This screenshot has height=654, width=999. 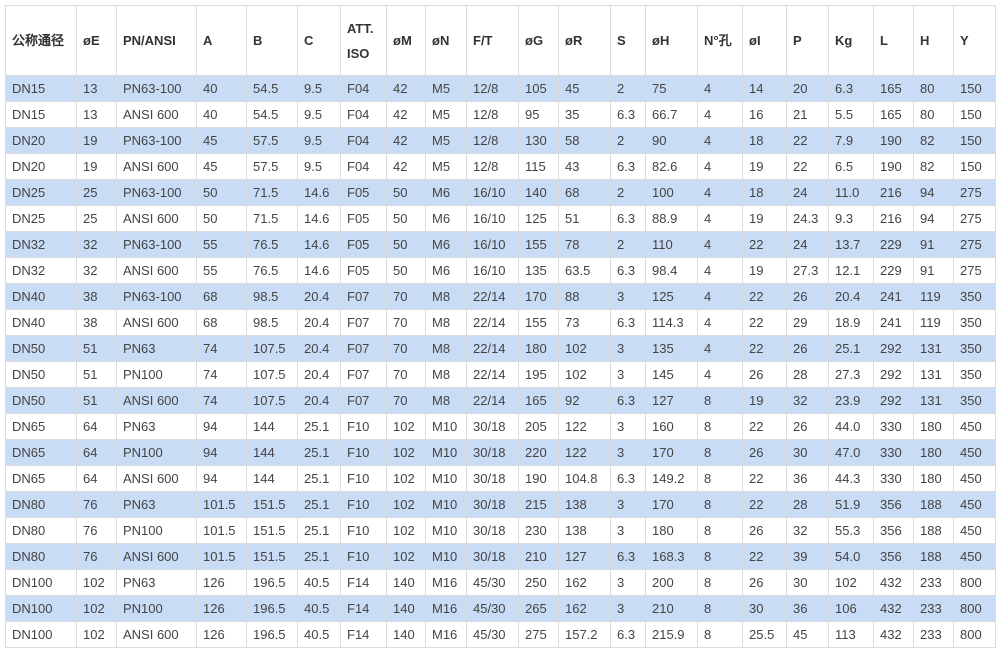 What do you see at coordinates (584, 114) in the screenshot?
I see `table-cell: 35` at bounding box center [584, 114].